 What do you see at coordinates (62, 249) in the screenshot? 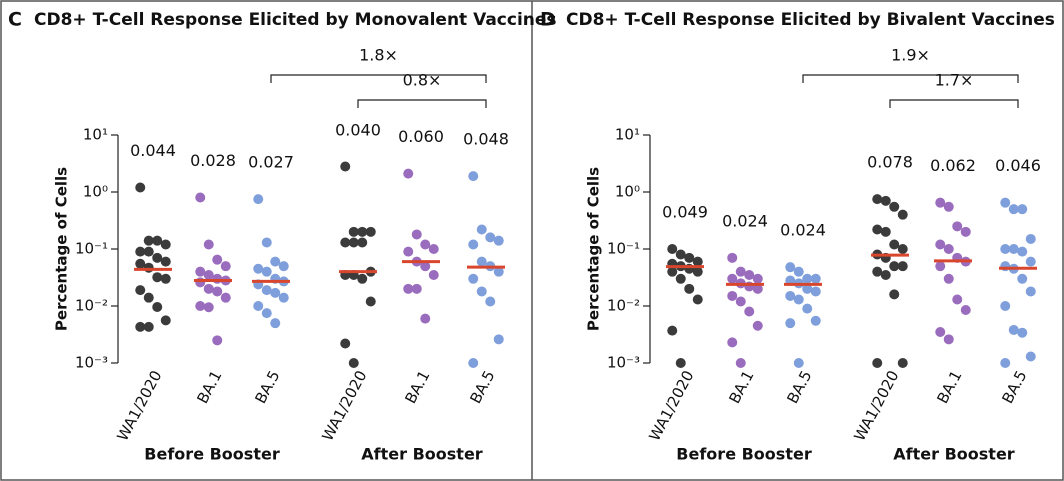
I see `y-axis-label: Percentage of Cells` at bounding box center [62, 249].